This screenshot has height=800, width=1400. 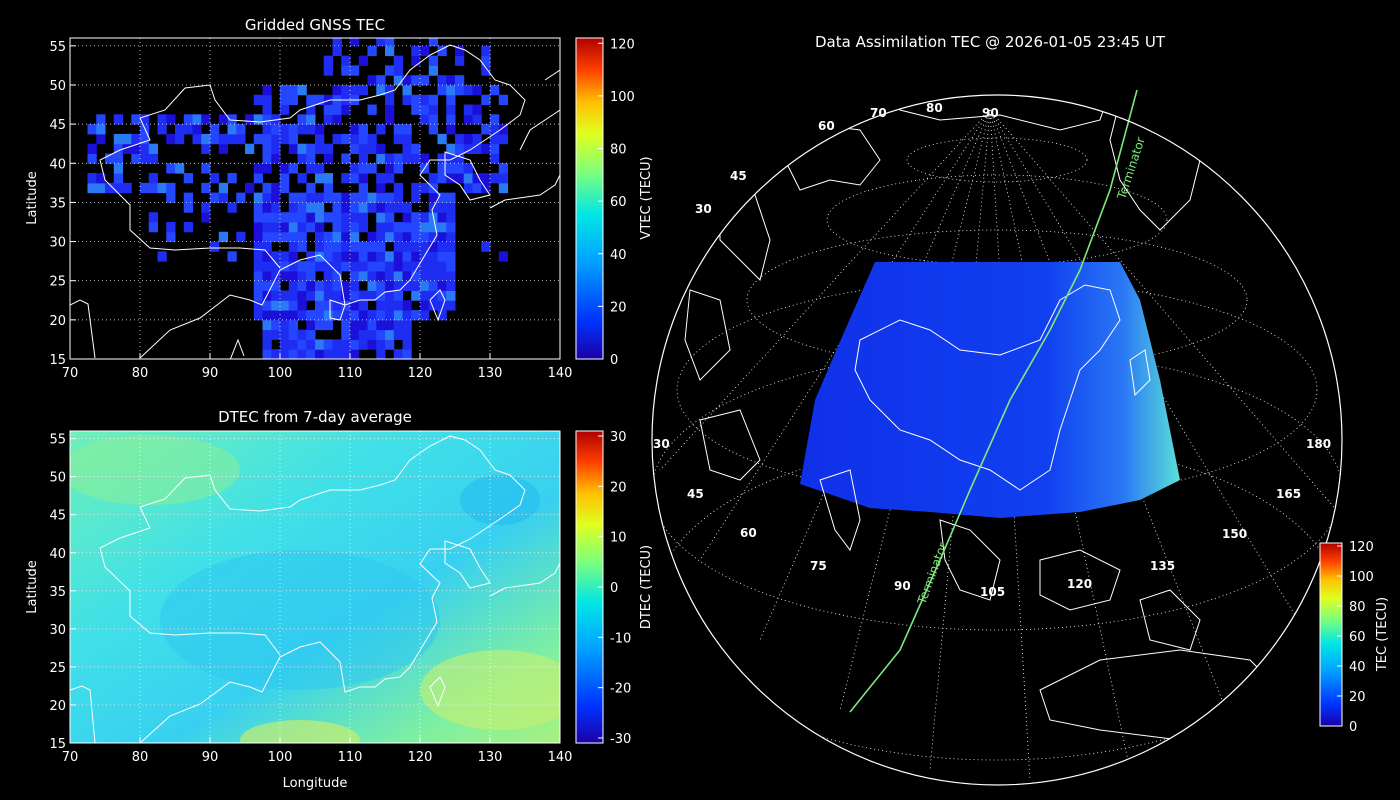 I want to click on panel-b-title: DTEC from 7-day average, so click(x=315, y=417).